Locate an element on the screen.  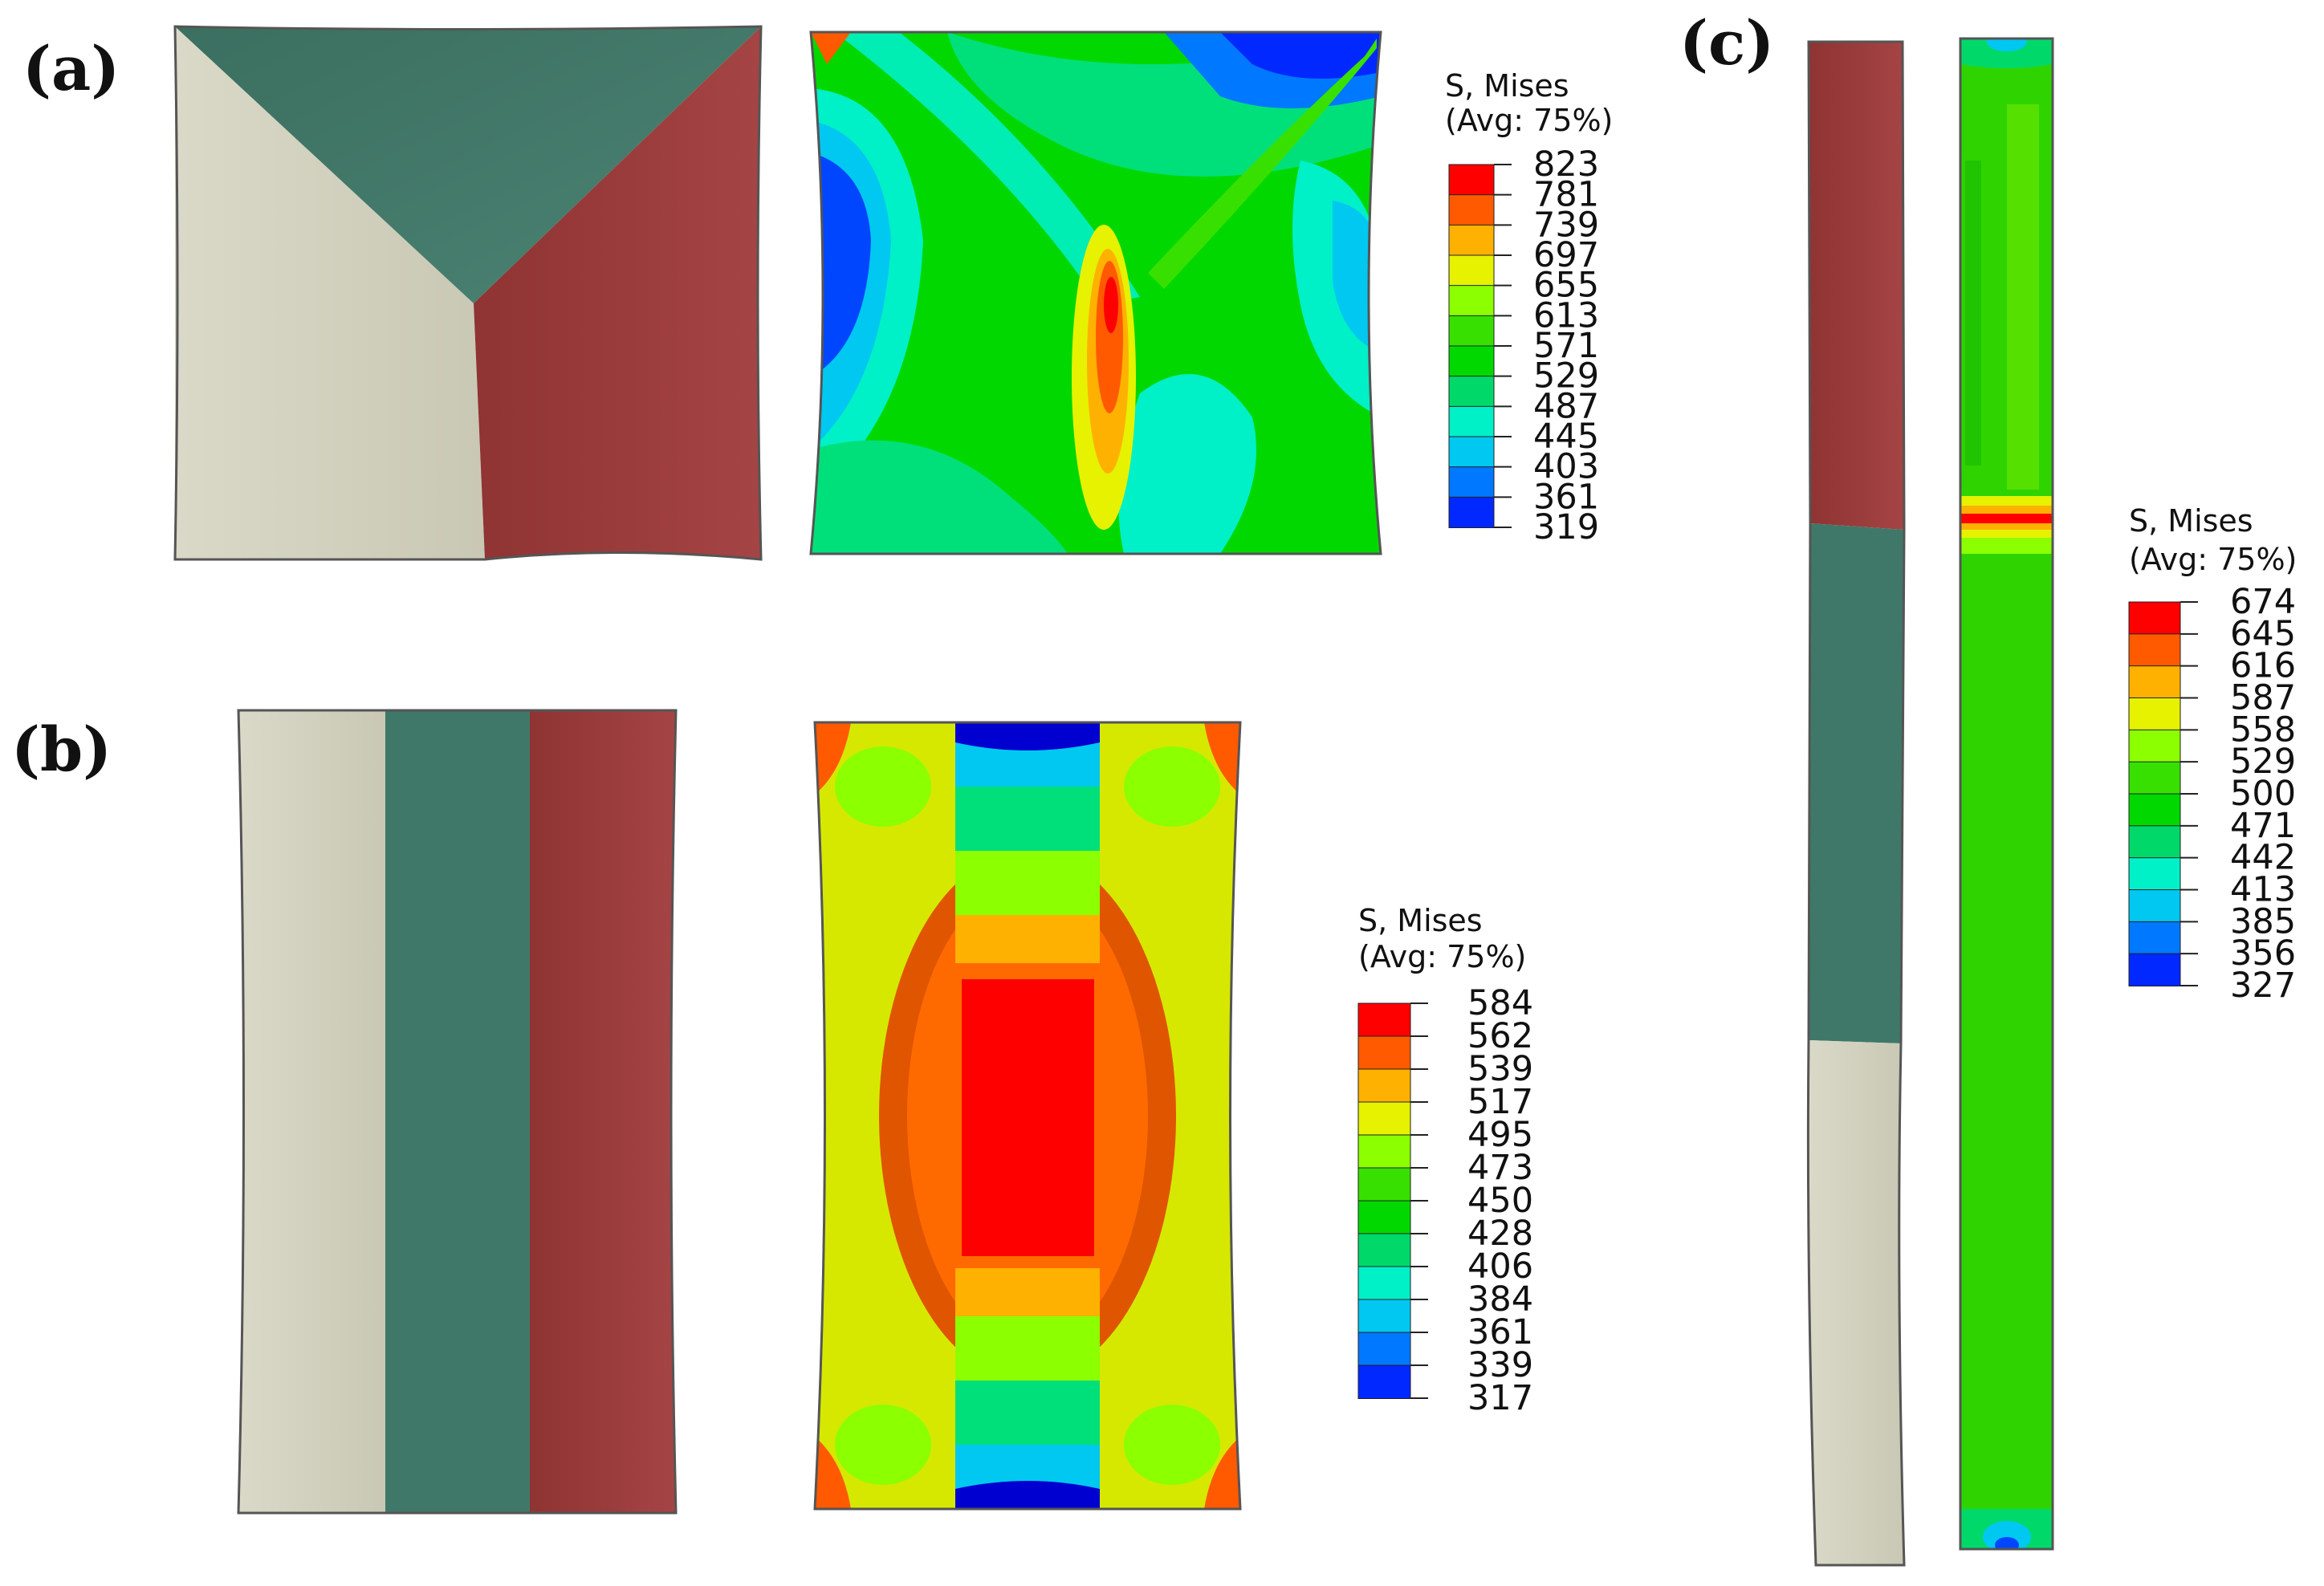
legend-tick-label: 739 is located at coordinates (1566, 225).